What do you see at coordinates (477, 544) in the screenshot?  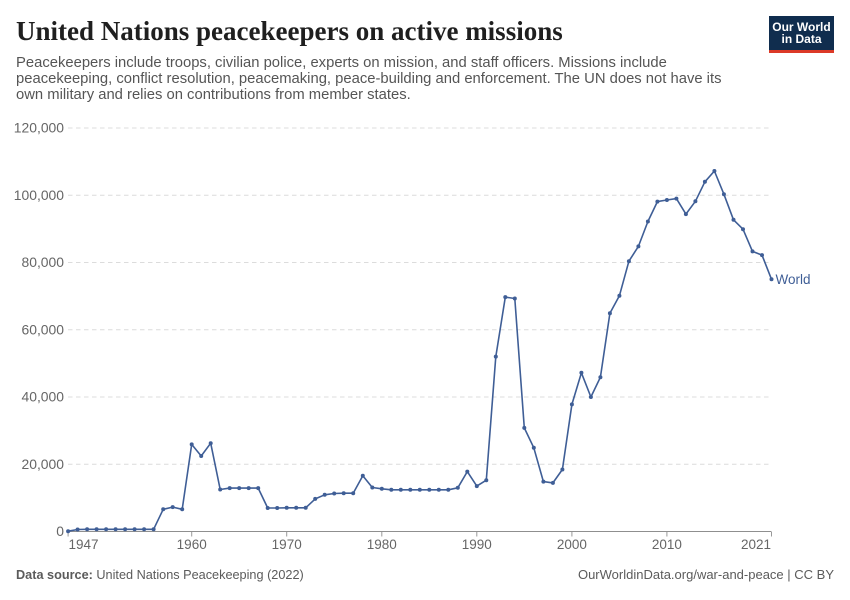 I see `svg-text: 1990` at bounding box center [477, 544].